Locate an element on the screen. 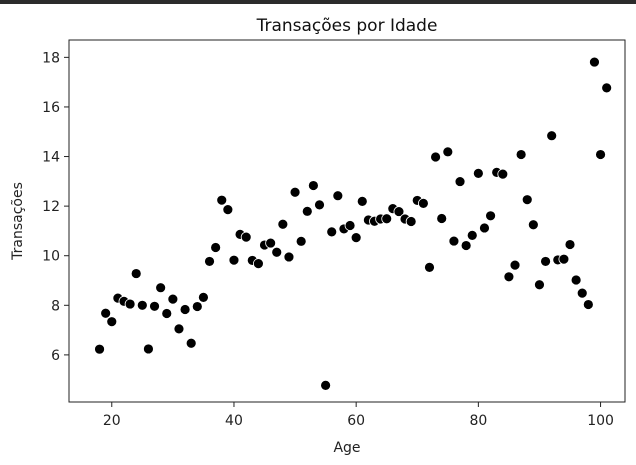 Image resolution: width=636 pixels, height=465 pixels. x-axis: 20 40 60 80 100 is located at coordinates (358, 415).